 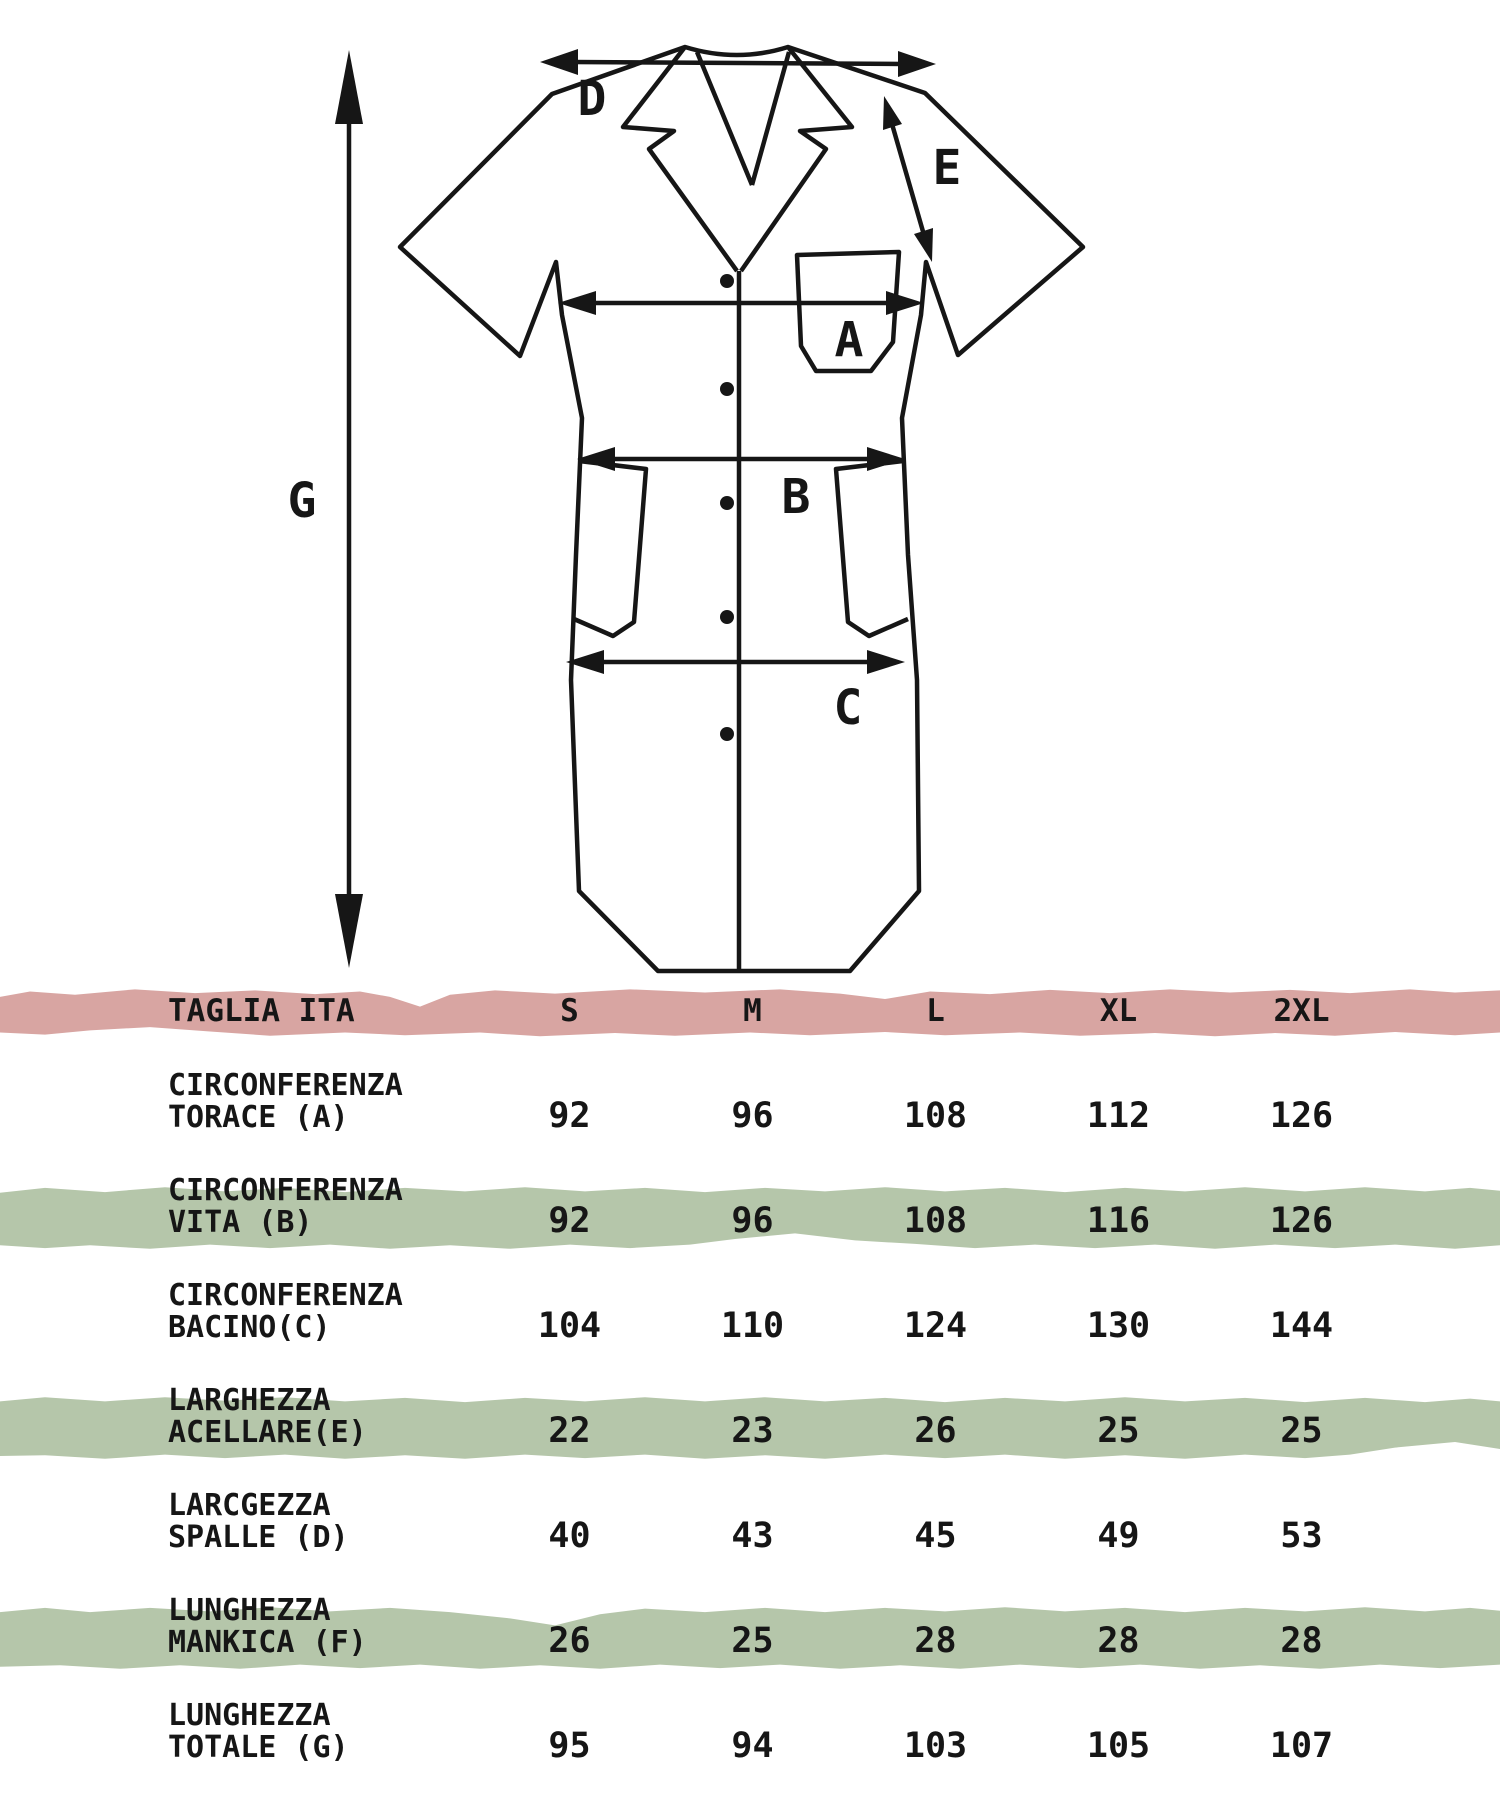 What do you see at coordinates (849, 340) in the screenshot?
I see `measure-label-a: A` at bounding box center [849, 340].